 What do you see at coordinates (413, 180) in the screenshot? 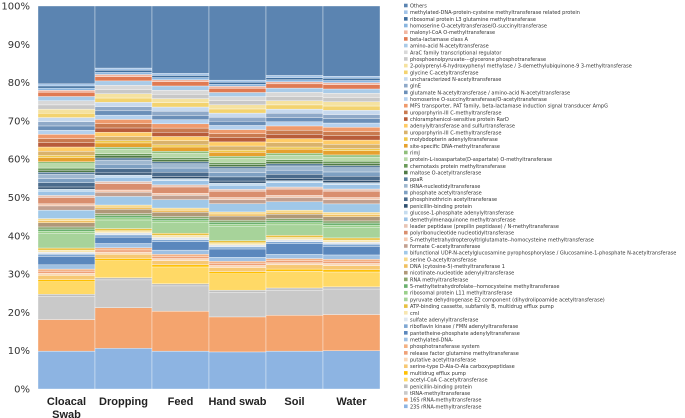
I see `legend-item: ppaR` at bounding box center [413, 180].